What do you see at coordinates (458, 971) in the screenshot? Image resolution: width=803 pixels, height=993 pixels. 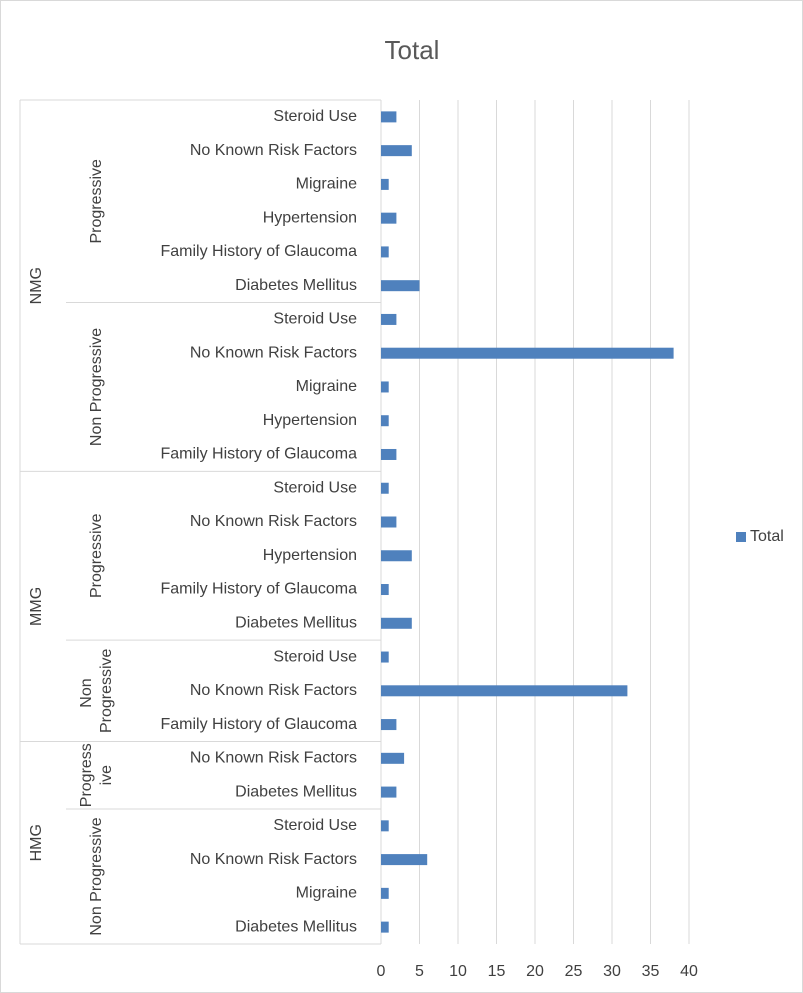 I see `x-tick-label: 10` at bounding box center [458, 971].